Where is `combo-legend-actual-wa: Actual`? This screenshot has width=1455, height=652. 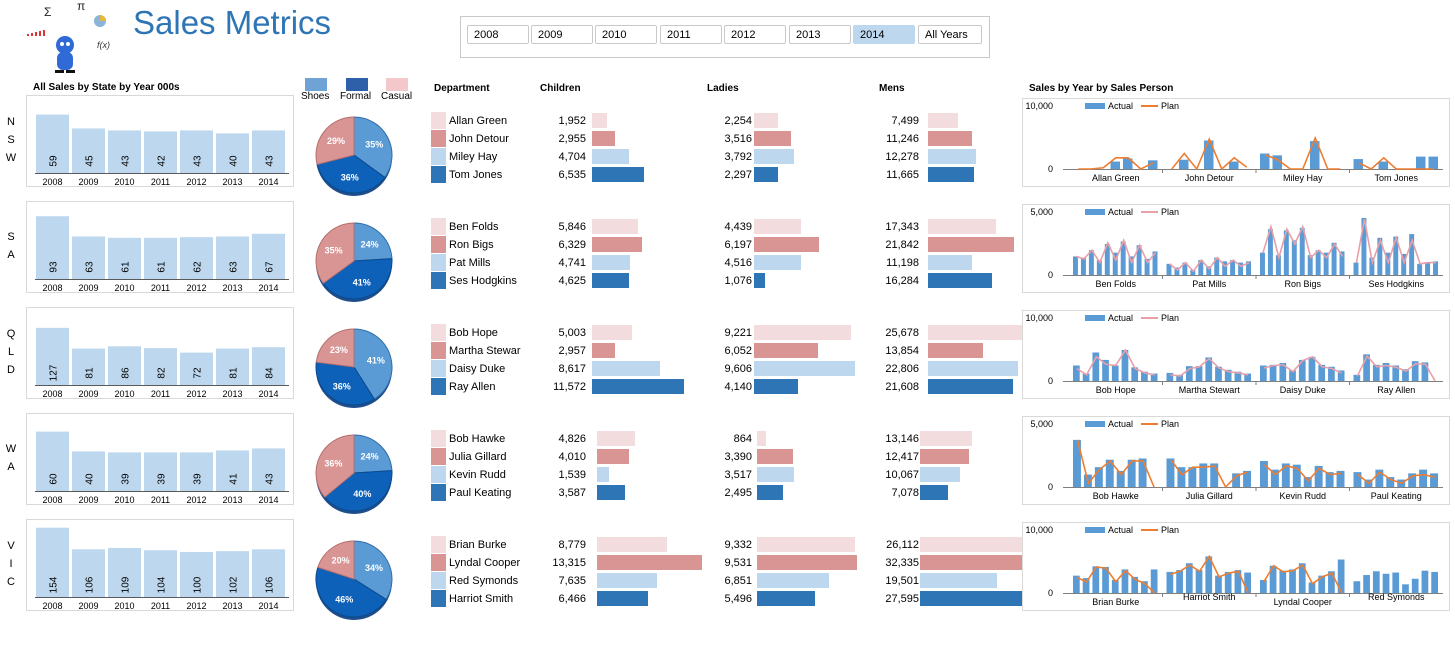
combo-legend-actual-wa: Actual is located at coordinates (1120, 424).